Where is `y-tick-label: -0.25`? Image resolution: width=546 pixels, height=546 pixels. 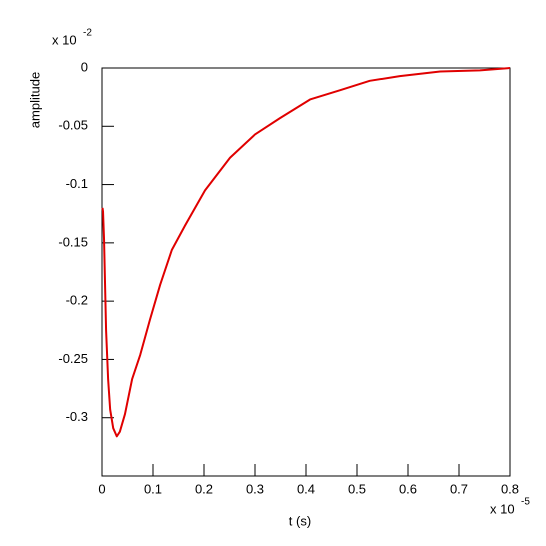 y-tick-label: -0.25 is located at coordinates (73, 358).